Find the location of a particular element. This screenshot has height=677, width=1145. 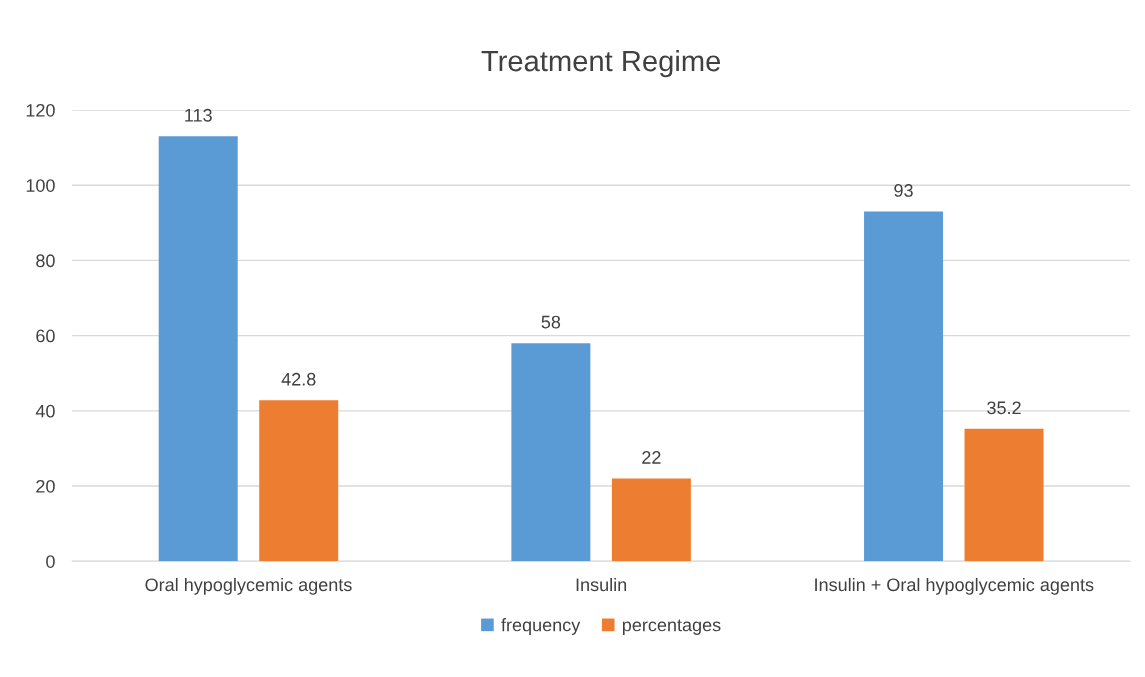

legend-label: frequency is located at coordinates (541, 626).